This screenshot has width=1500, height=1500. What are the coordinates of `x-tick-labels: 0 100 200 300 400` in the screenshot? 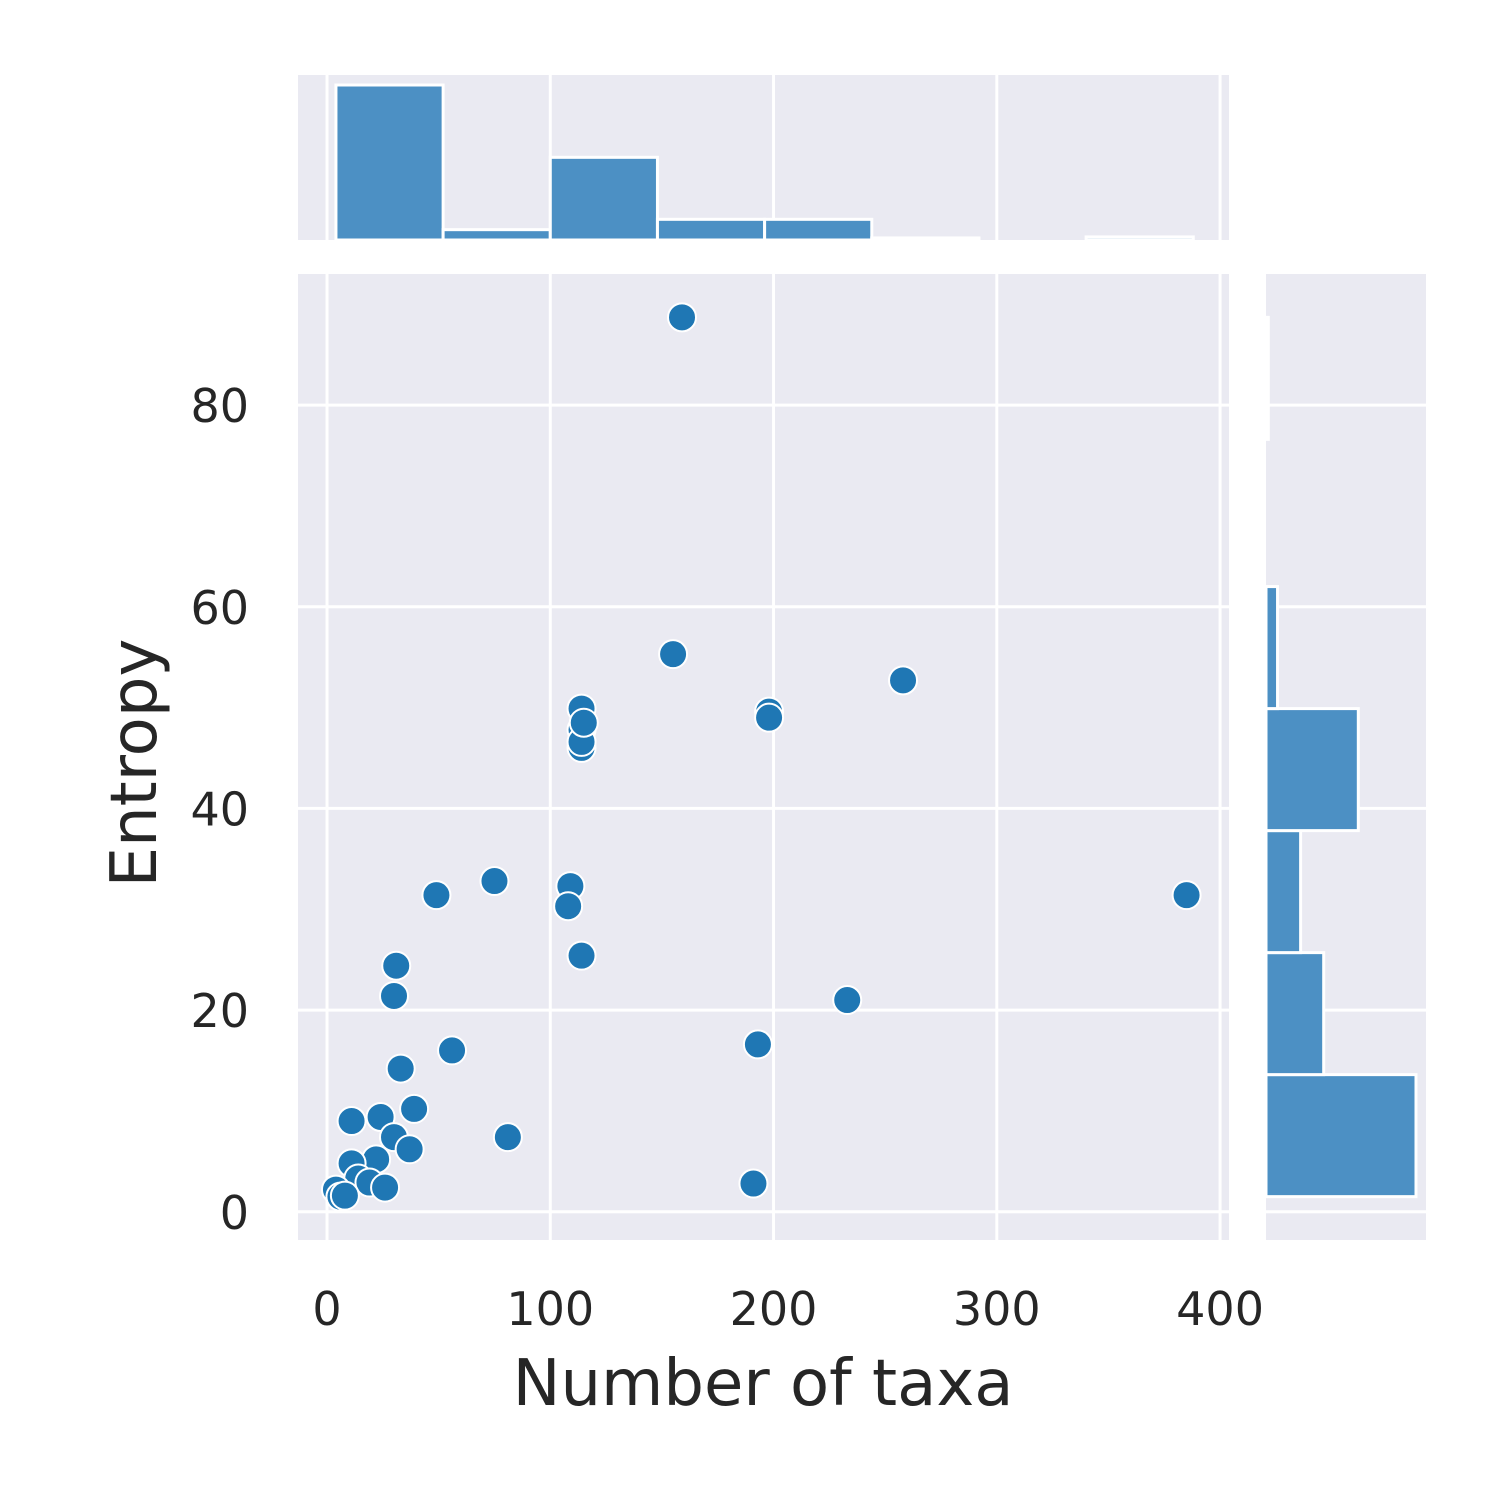 It's located at (788, 1309).